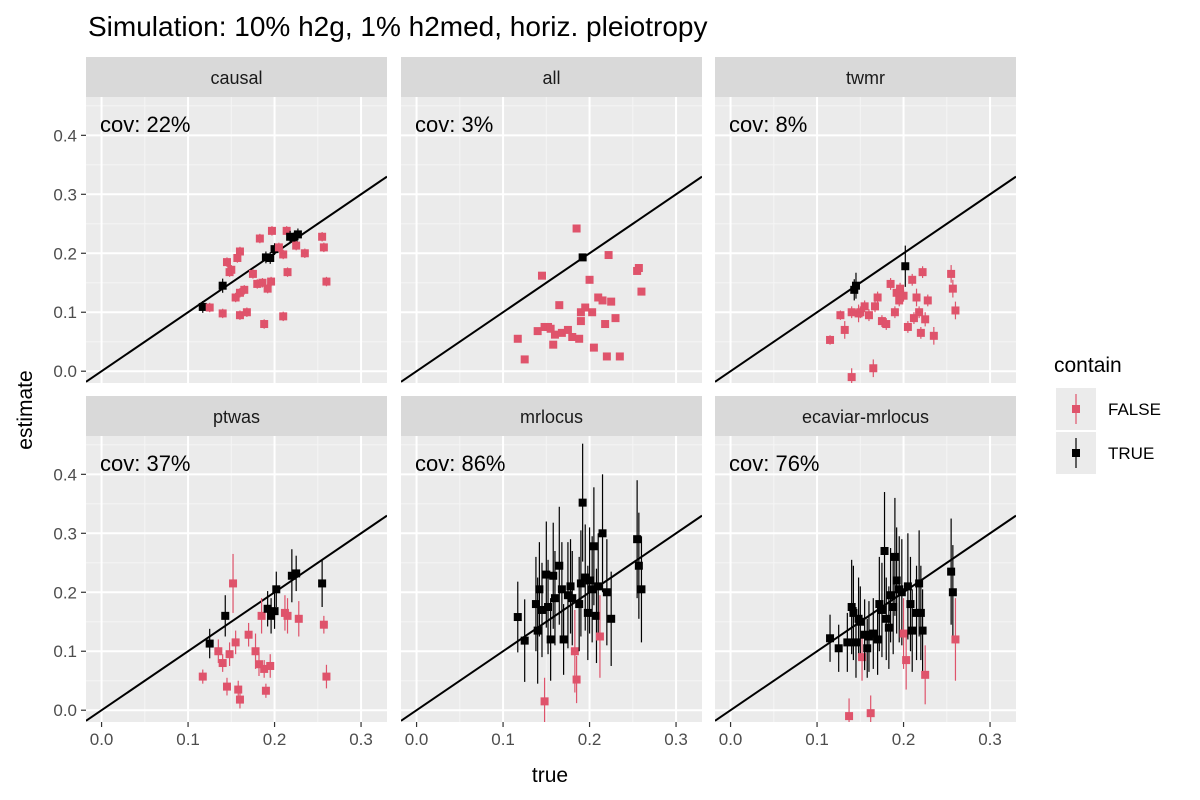 The width and height of the screenshot is (1200, 800). I want to click on legend: contain FALSE TRUE, so click(1107, 414).